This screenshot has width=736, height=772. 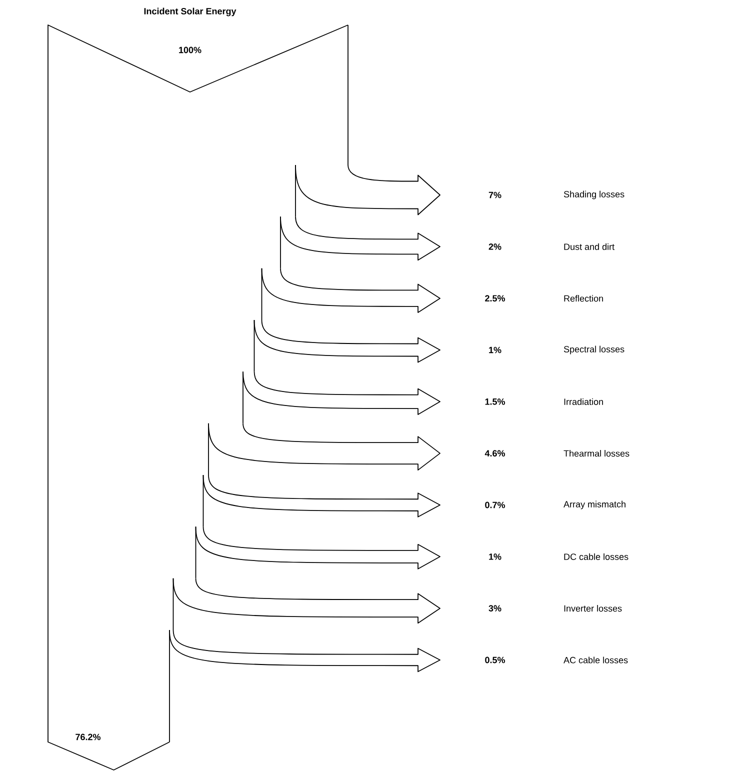 What do you see at coordinates (583, 298) in the screenshot?
I see `category-label: Reflection` at bounding box center [583, 298].